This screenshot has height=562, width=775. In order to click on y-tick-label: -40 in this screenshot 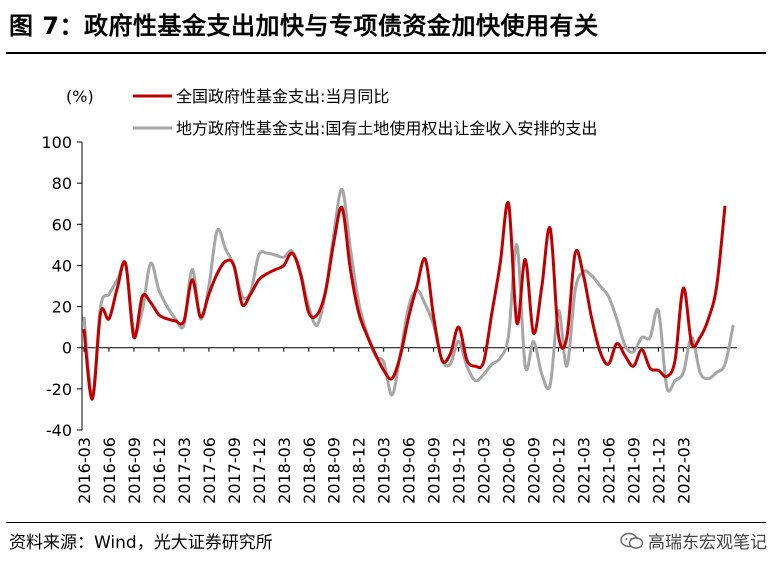, I will do `click(59, 430)`.